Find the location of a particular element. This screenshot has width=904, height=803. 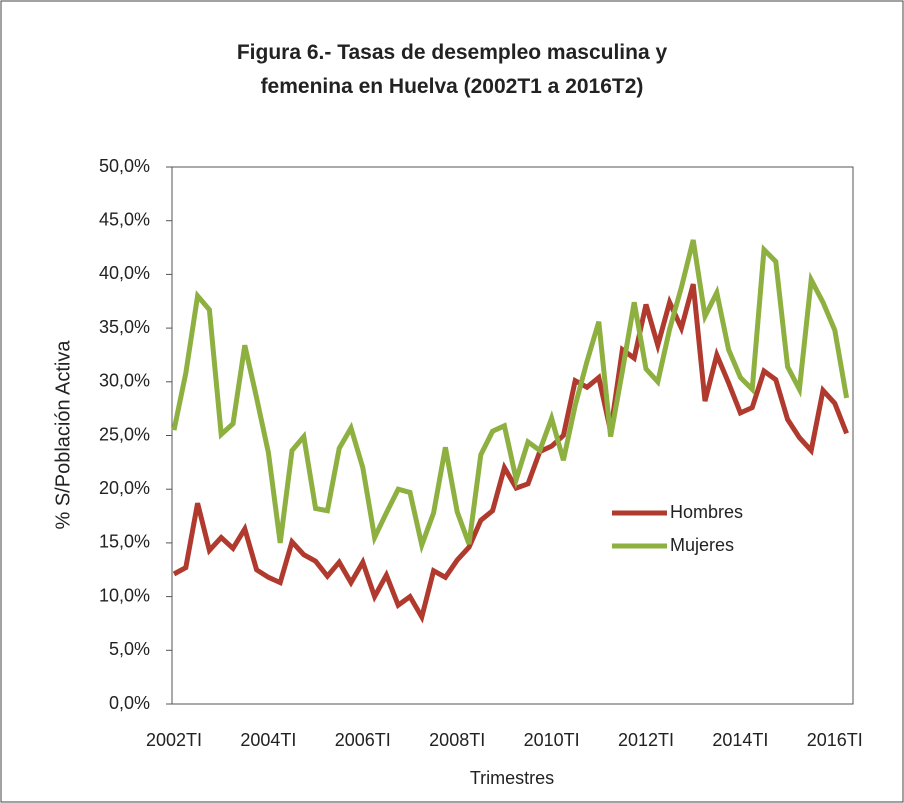

x-tick-label: 2006TI is located at coordinates (363, 740).